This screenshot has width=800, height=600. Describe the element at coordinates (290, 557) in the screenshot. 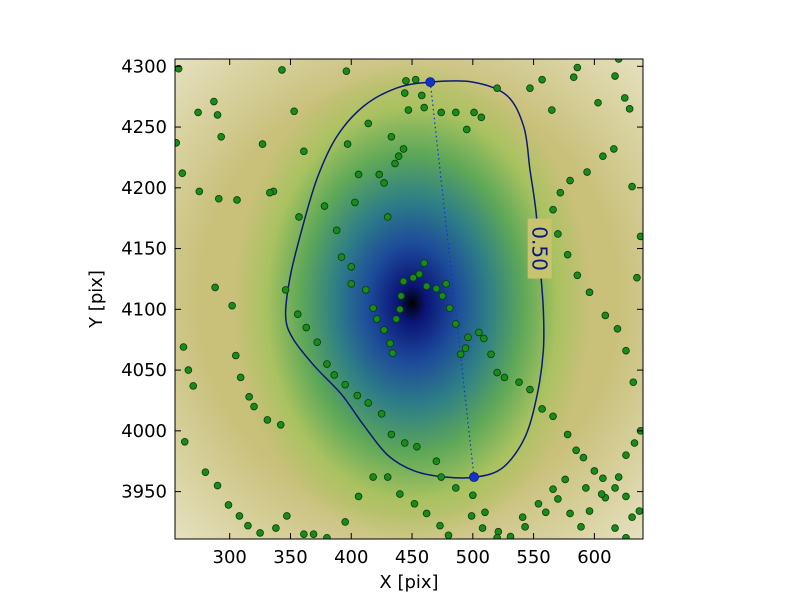

I see `x-tick-label: 350` at that location.